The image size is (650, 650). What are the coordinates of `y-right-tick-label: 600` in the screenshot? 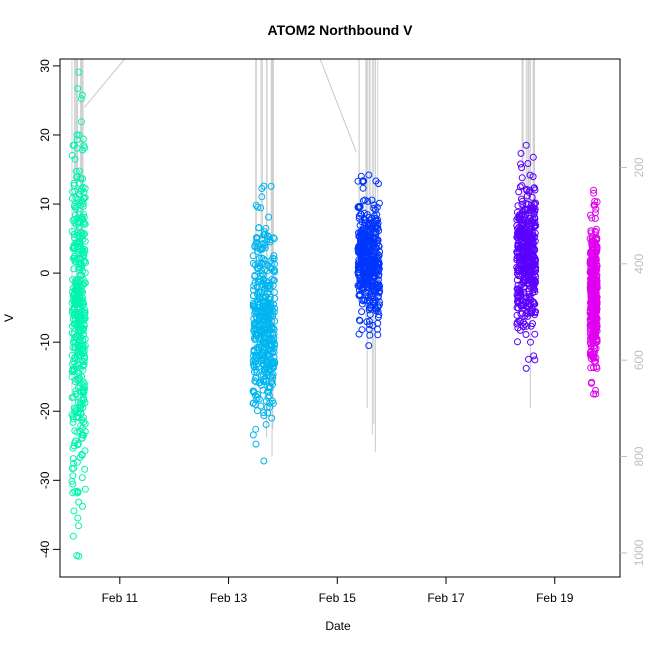 It's located at (639, 360).